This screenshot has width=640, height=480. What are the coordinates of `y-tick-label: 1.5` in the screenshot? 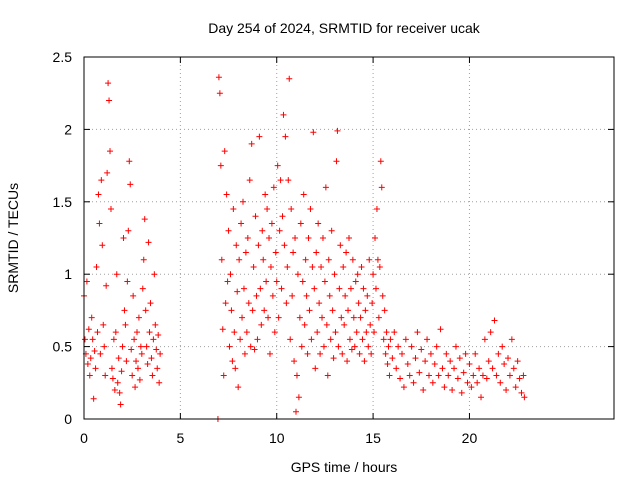 It's located at (63, 202).